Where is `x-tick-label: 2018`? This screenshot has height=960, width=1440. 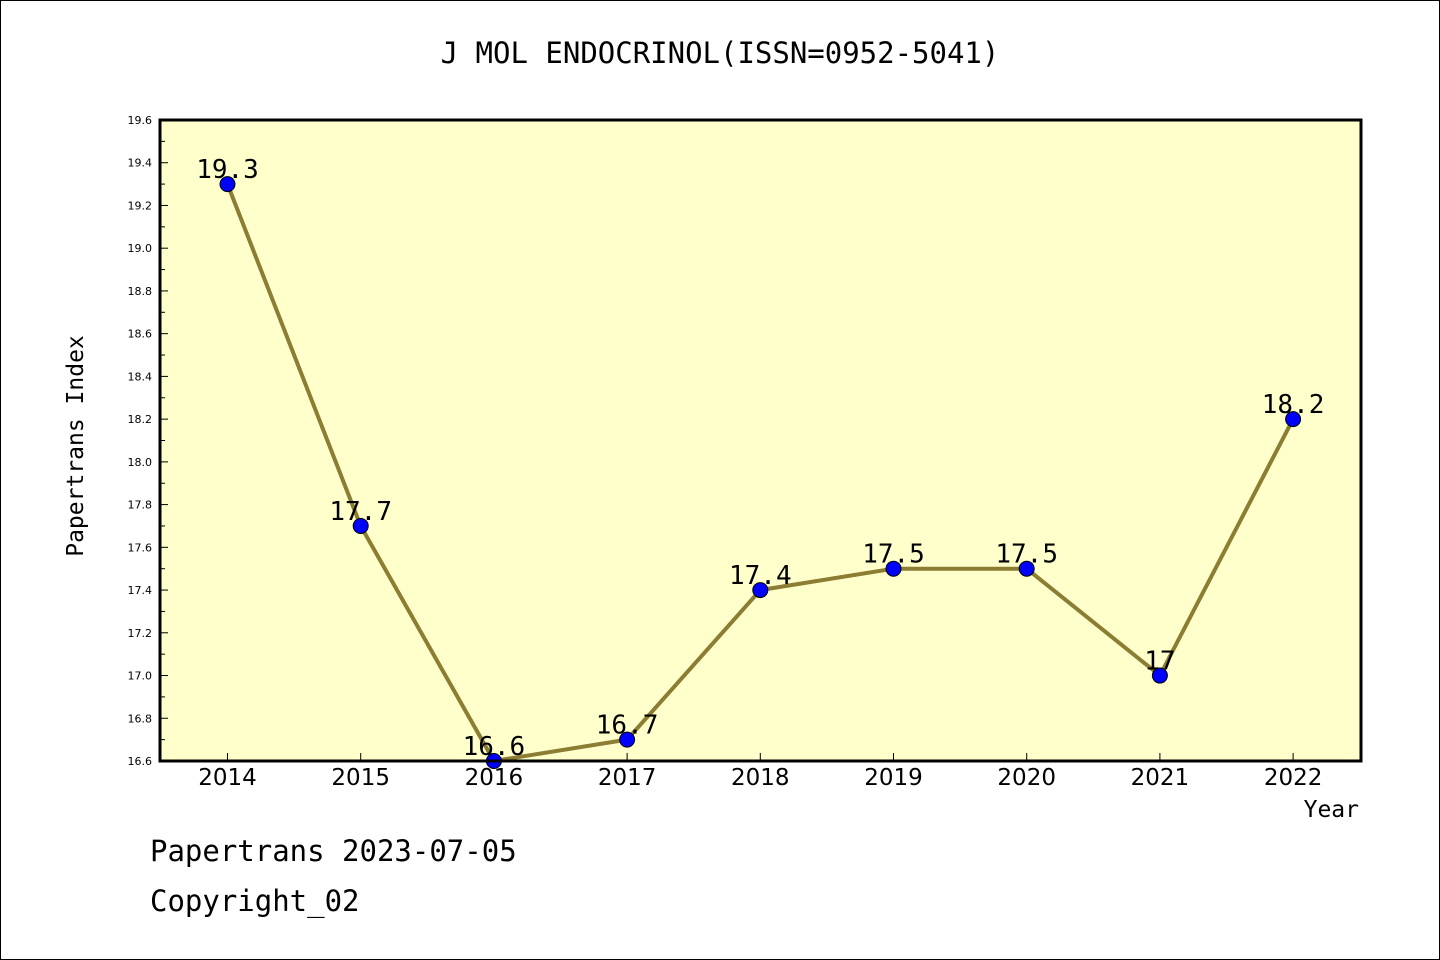 x-tick-label: 2018 is located at coordinates (760, 778).